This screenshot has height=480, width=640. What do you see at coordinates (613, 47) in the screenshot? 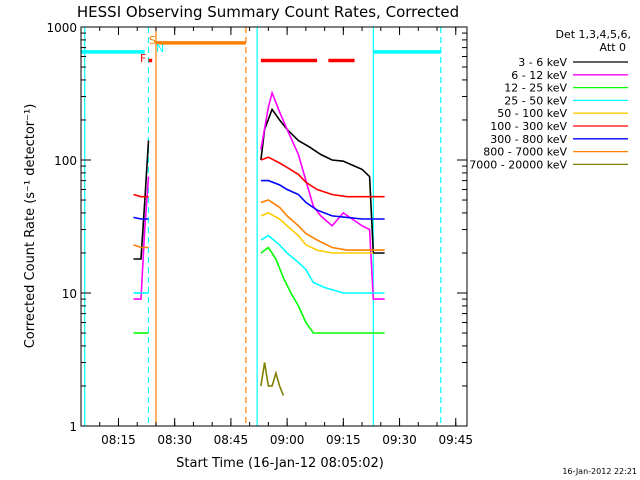
I see `legend-title-line2: Att 0` at bounding box center [613, 47].